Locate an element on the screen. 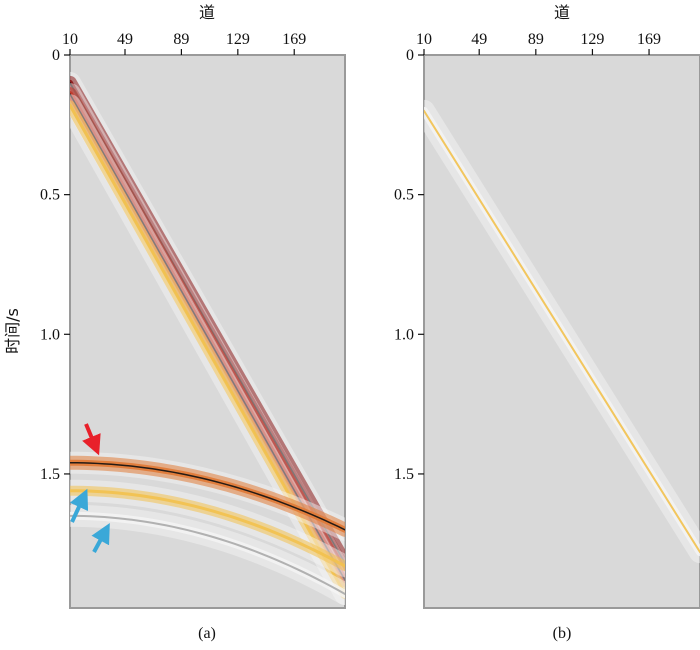 This screenshot has height=650, width=700. y-ticks-b: 0 0.5 1.0 1.5 is located at coordinates (409, 265).